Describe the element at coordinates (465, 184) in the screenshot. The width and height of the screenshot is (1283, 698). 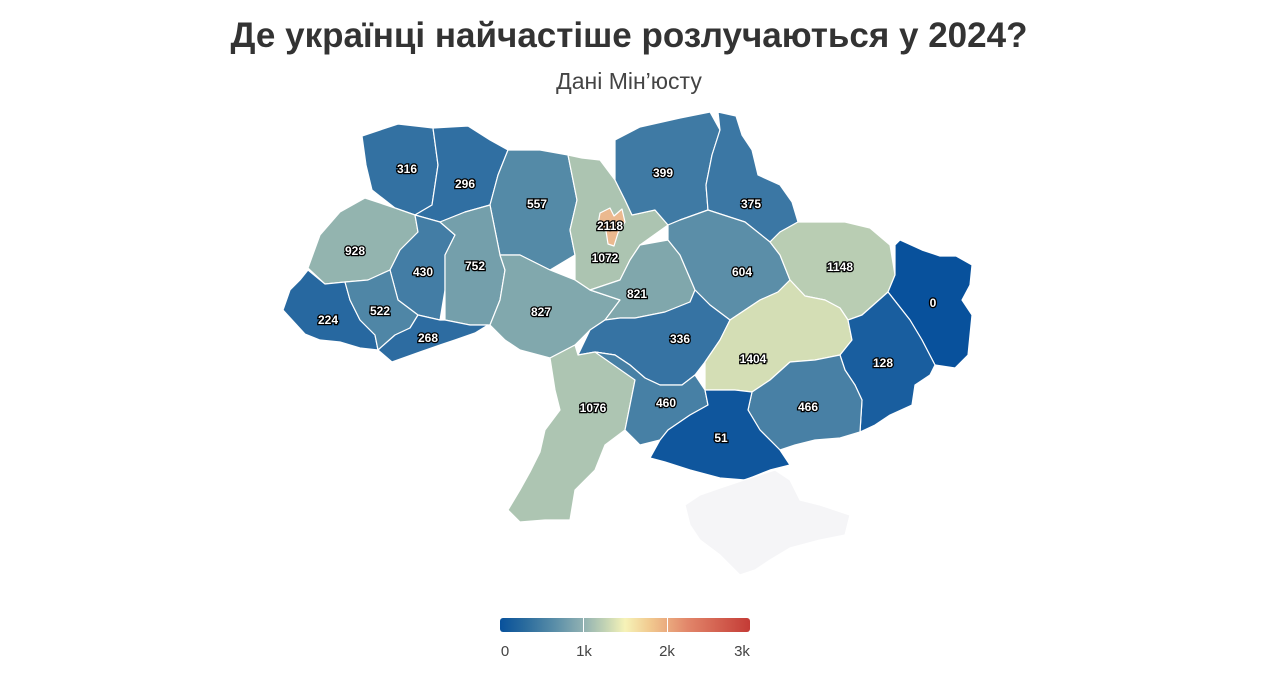
I see `value-label-rivne: 296` at that location.